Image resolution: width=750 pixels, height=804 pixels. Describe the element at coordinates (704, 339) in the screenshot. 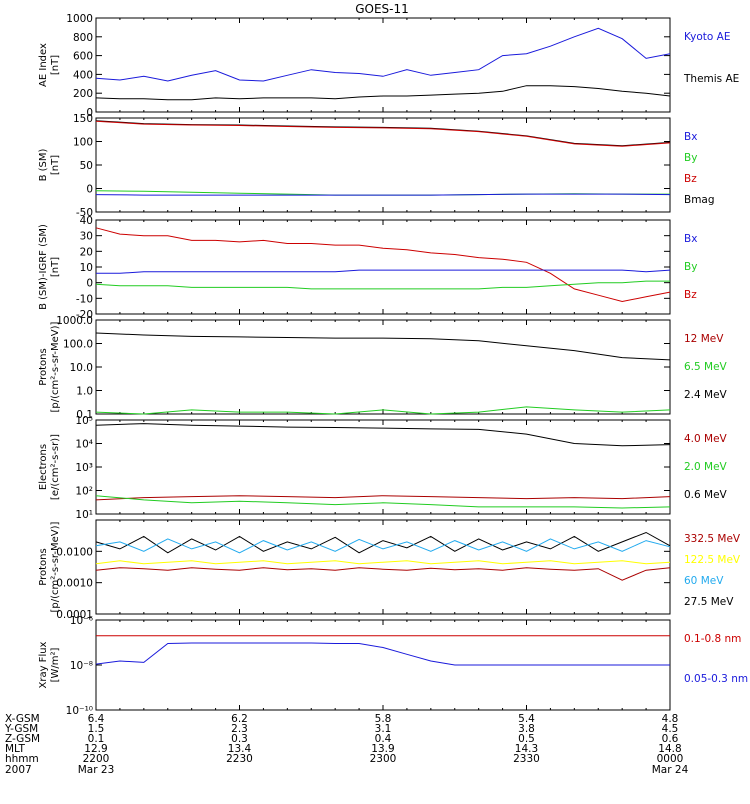

I see `legend-entry: 12 MeV` at that location.